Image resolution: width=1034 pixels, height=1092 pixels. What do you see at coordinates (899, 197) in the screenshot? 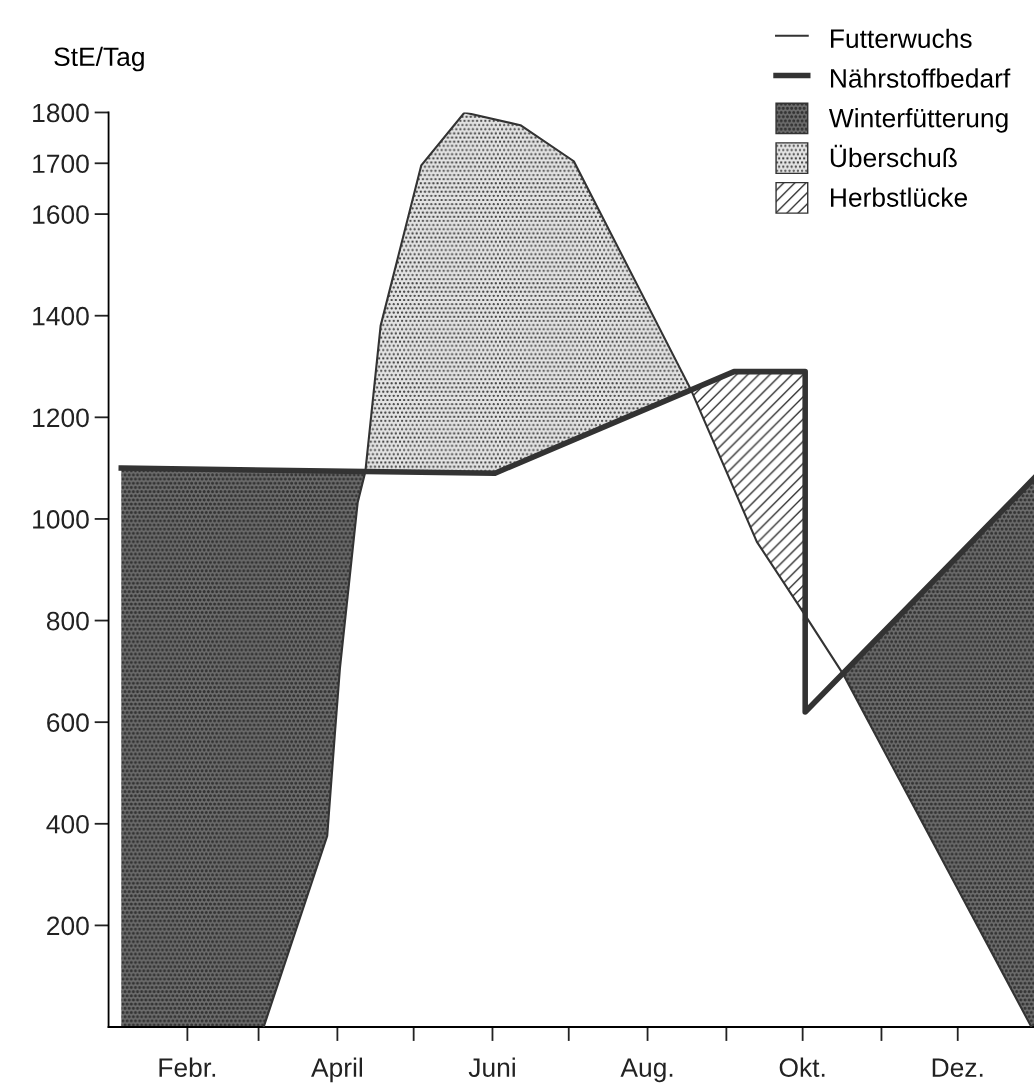
I see `legend-label: Herbstlücke` at bounding box center [899, 197].